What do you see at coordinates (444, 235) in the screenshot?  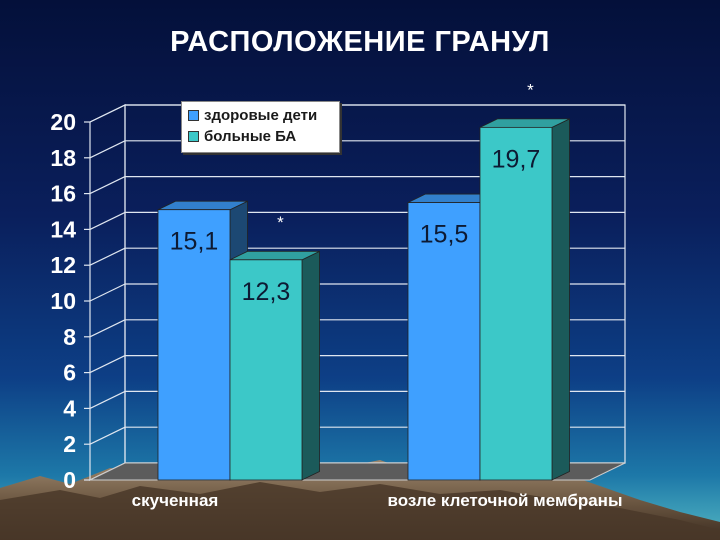 I see `data-label: 15,5` at bounding box center [444, 235].